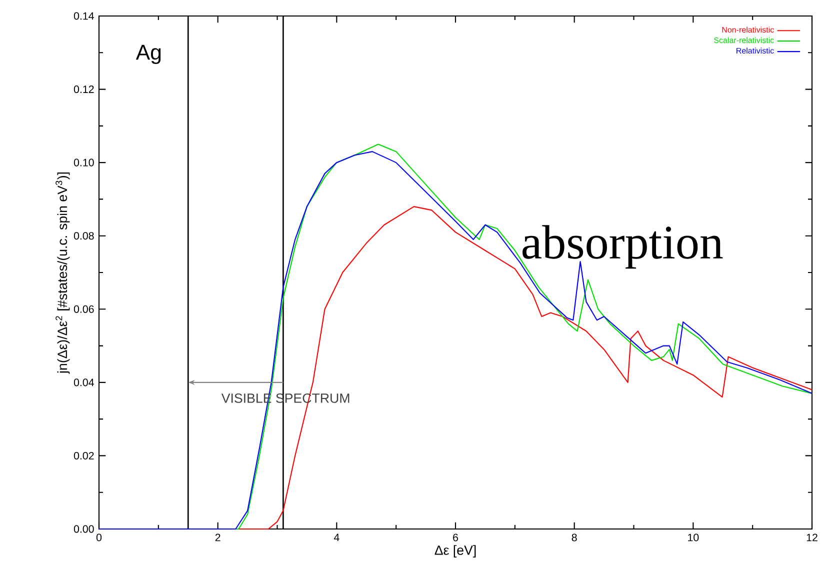 The height and width of the screenshot is (586, 832). Describe the element at coordinates (744, 40) in the screenshot. I see `legend-label: Scalar-relativistic` at that location.